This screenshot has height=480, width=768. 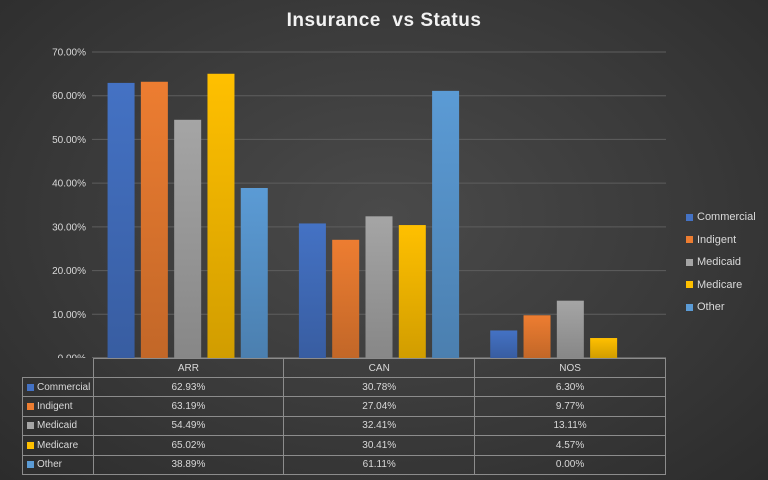 I want to click on legend-item: Medicare, so click(x=721, y=285).